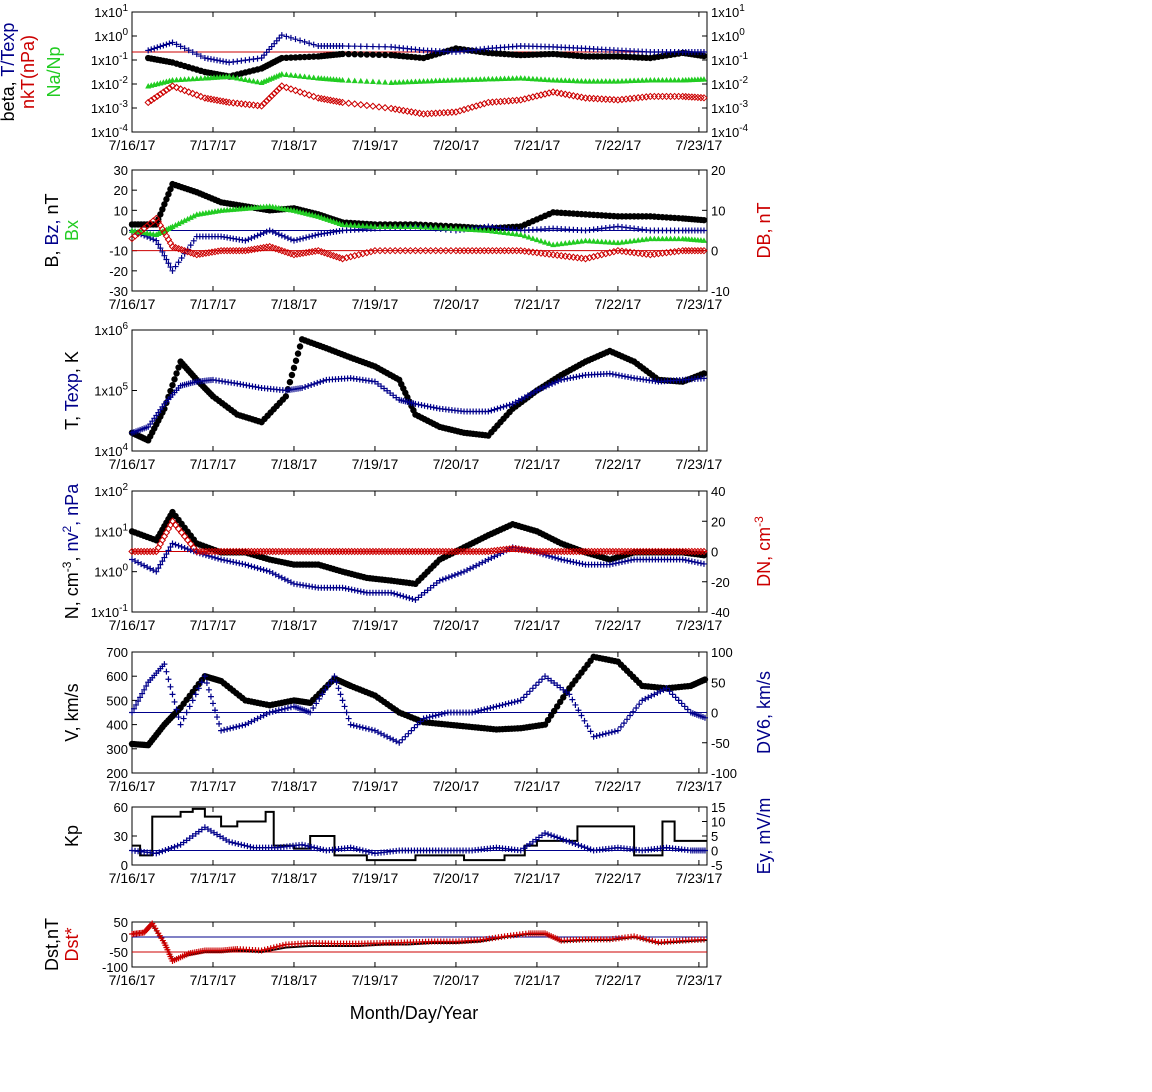  Describe the element at coordinates (213, 878) in the screenshot. I see `x-tick-label: 7/17/17` at that location.